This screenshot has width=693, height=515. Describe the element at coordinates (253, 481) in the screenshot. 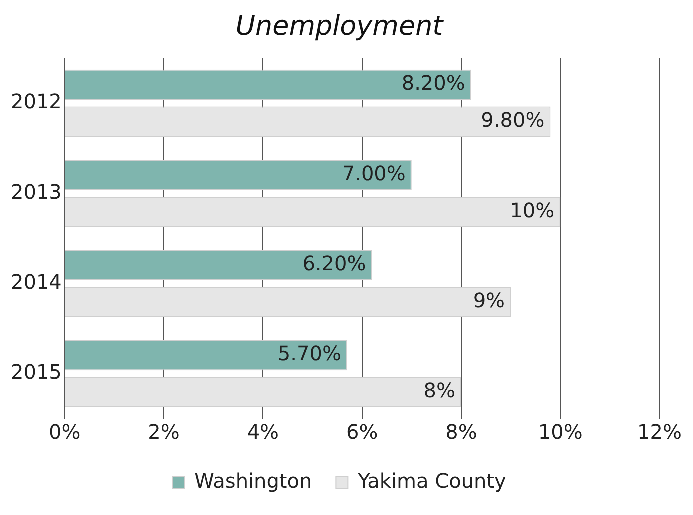

I see `legend-label: Washington` at that location.